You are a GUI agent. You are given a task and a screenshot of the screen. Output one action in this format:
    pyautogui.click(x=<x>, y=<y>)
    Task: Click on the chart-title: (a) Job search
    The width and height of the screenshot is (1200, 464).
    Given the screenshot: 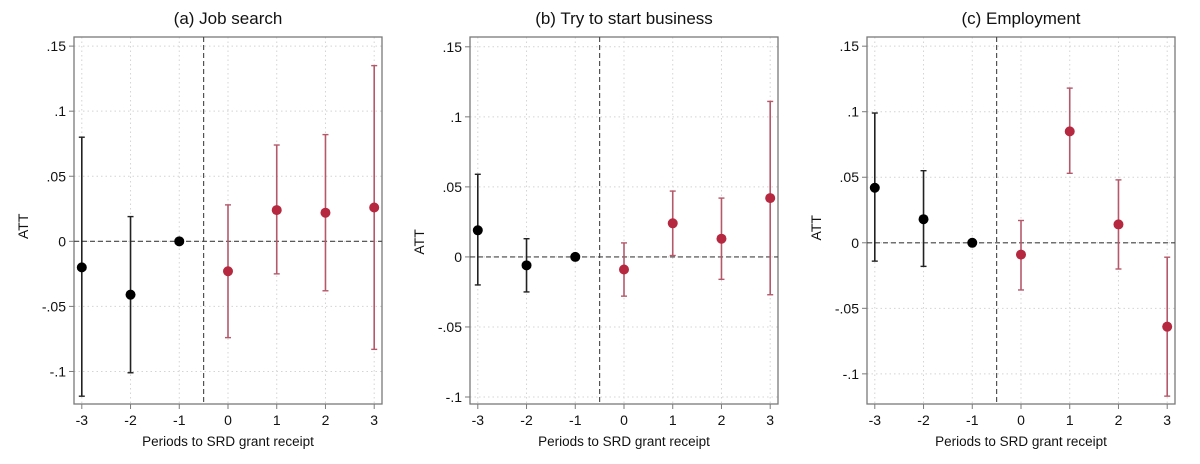 What is the action you would take?
    pyautogui.click(x=228, y=18)
    